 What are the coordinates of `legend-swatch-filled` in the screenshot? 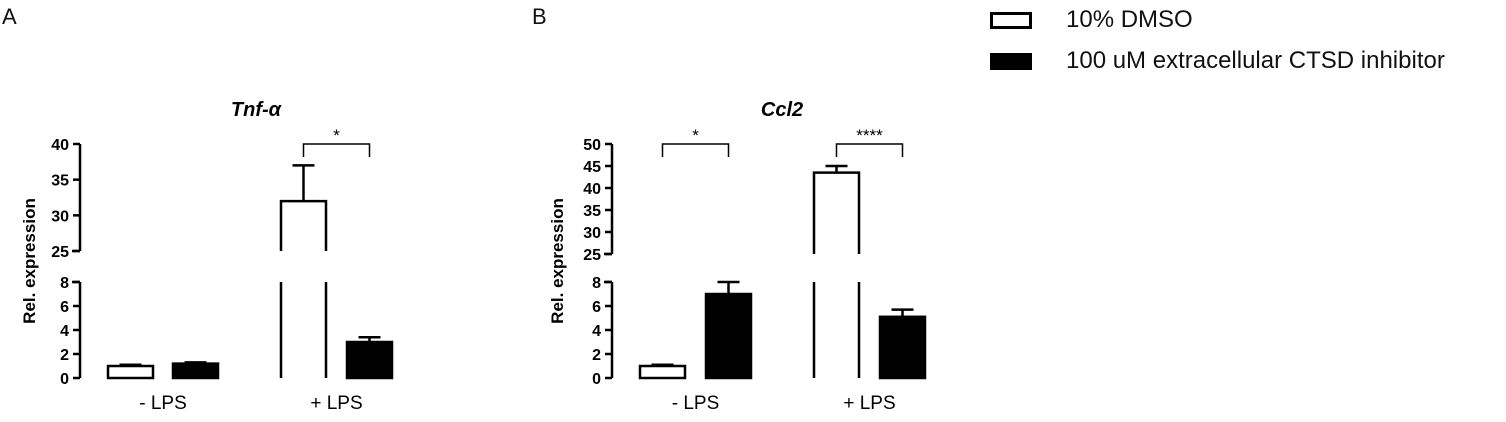 It's located at (1011, 61).